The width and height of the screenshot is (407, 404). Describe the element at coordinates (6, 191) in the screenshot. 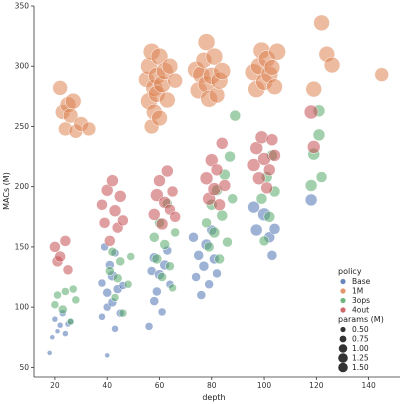

I see `y-axis-label: MACs (M)` at that location.